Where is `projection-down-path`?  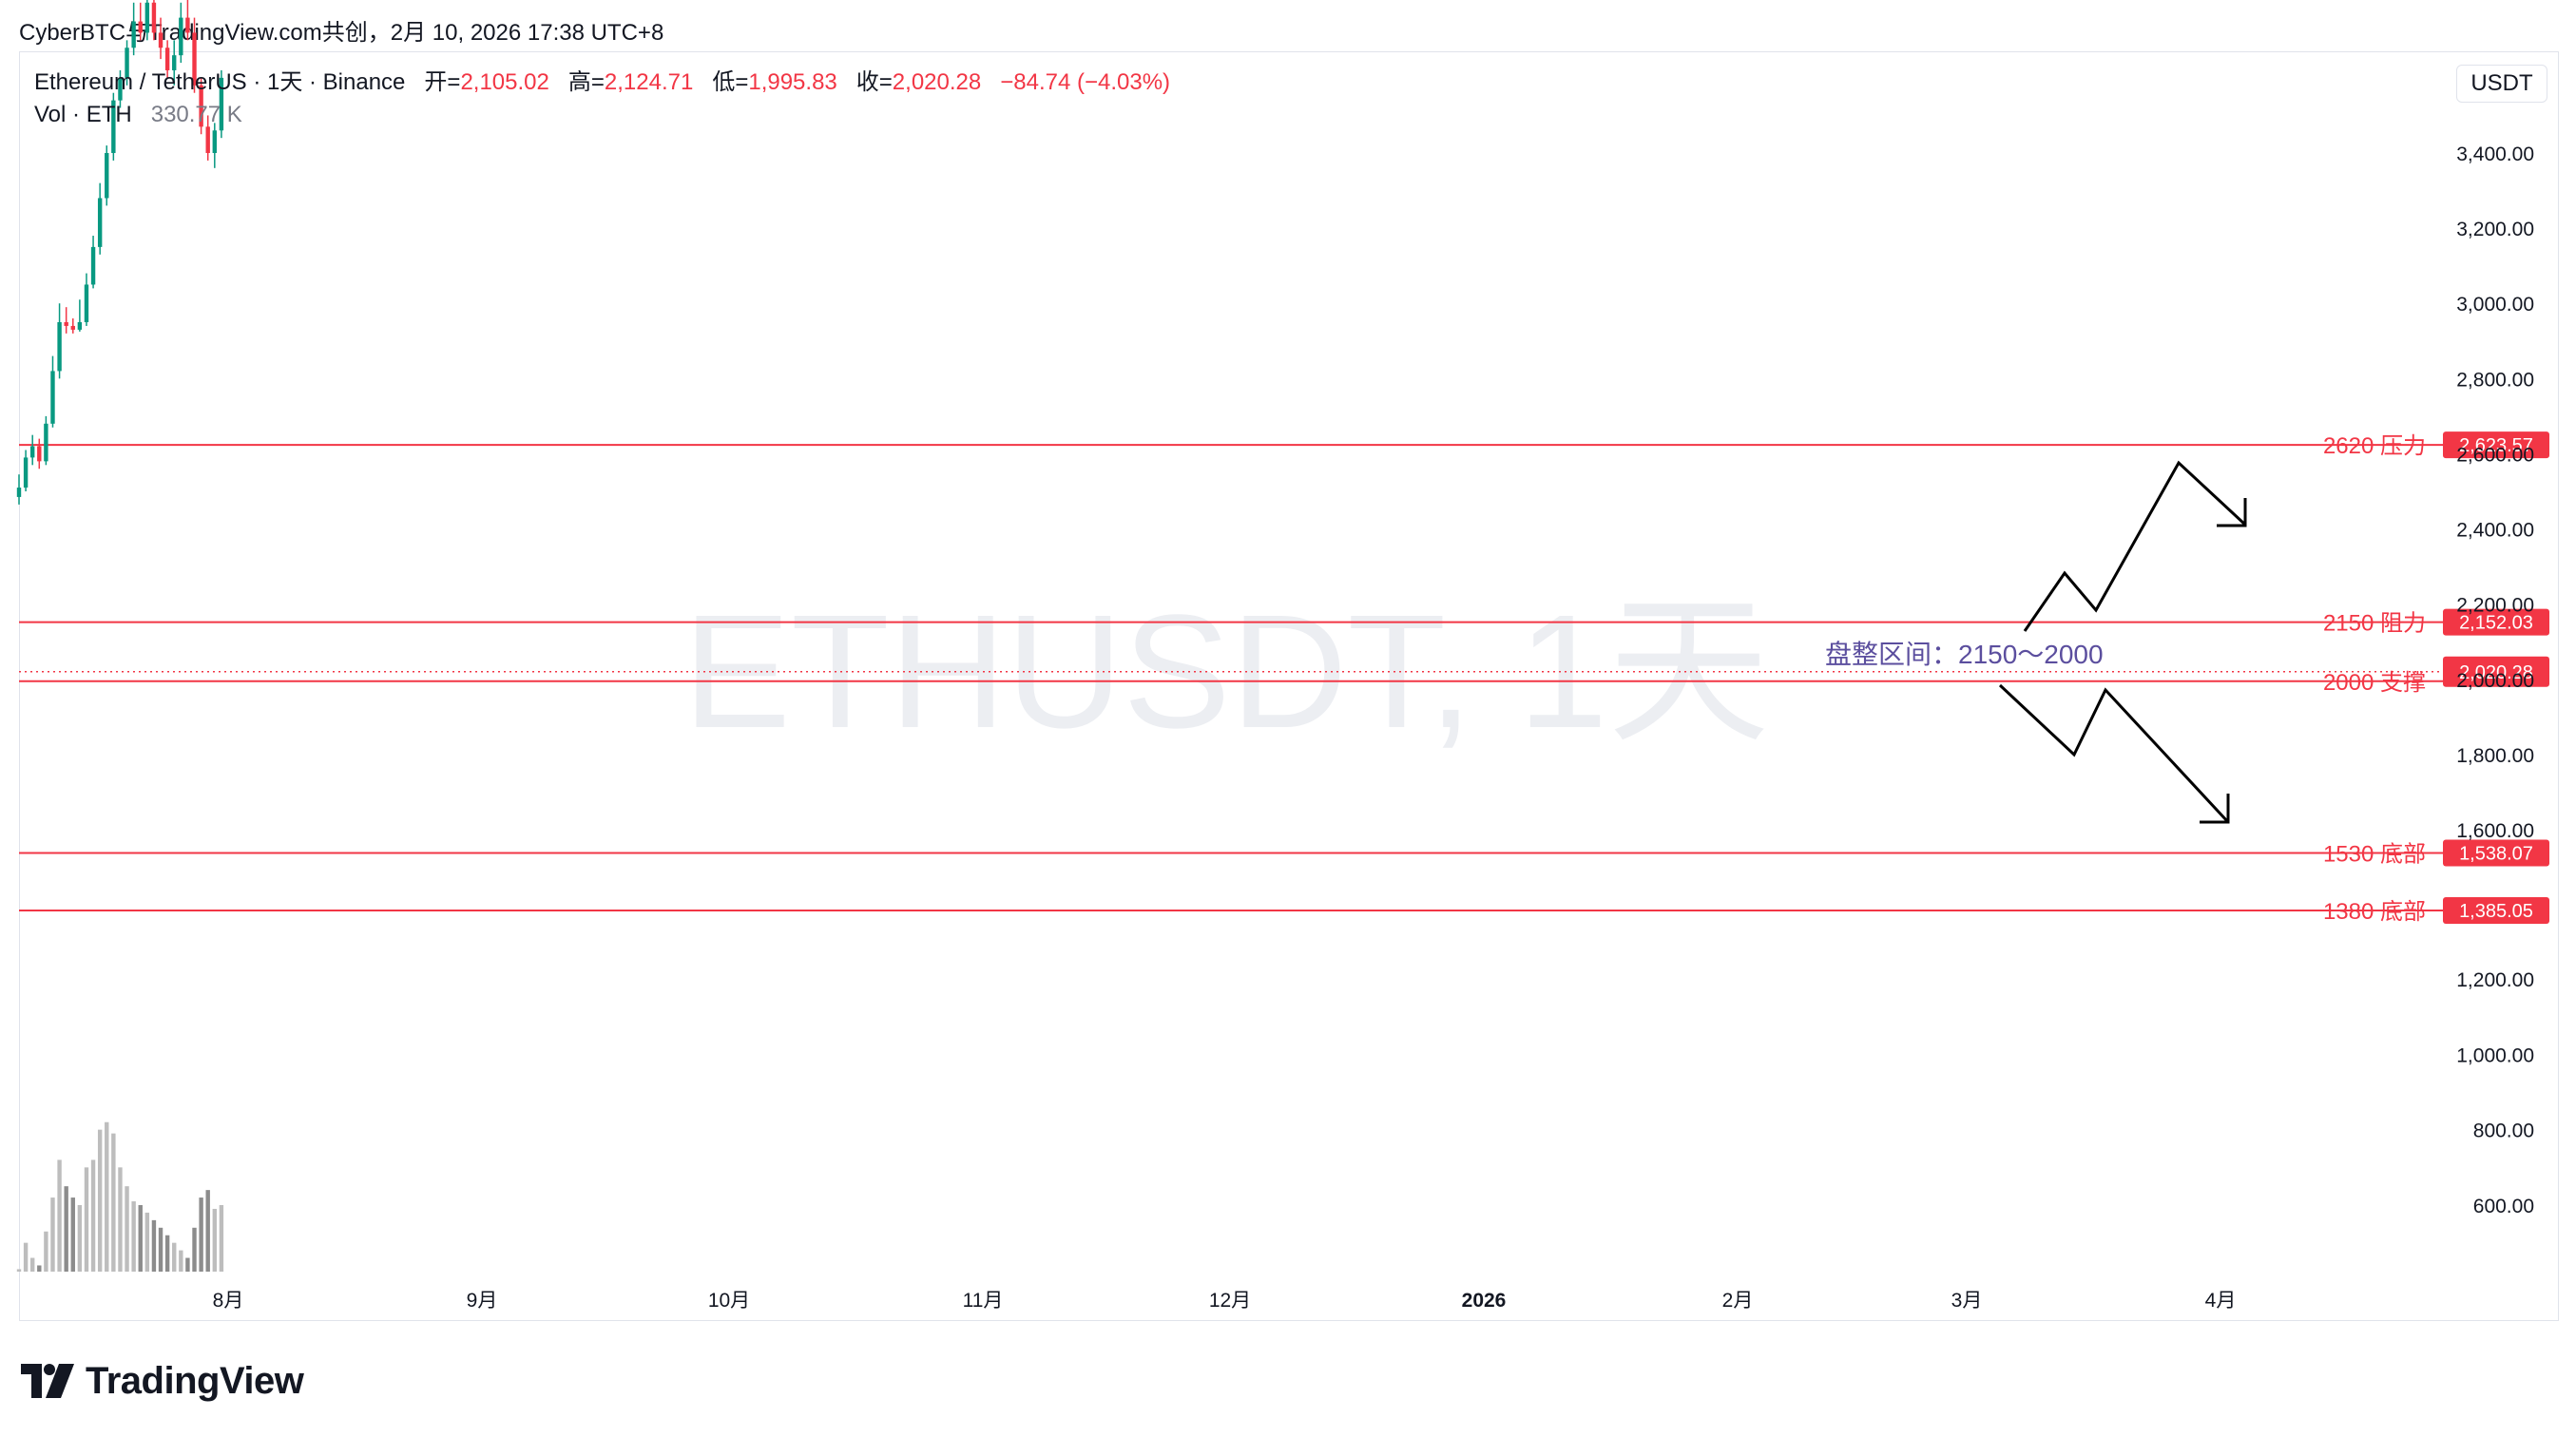 projection-down-path is located at coordinates (2114, 753).